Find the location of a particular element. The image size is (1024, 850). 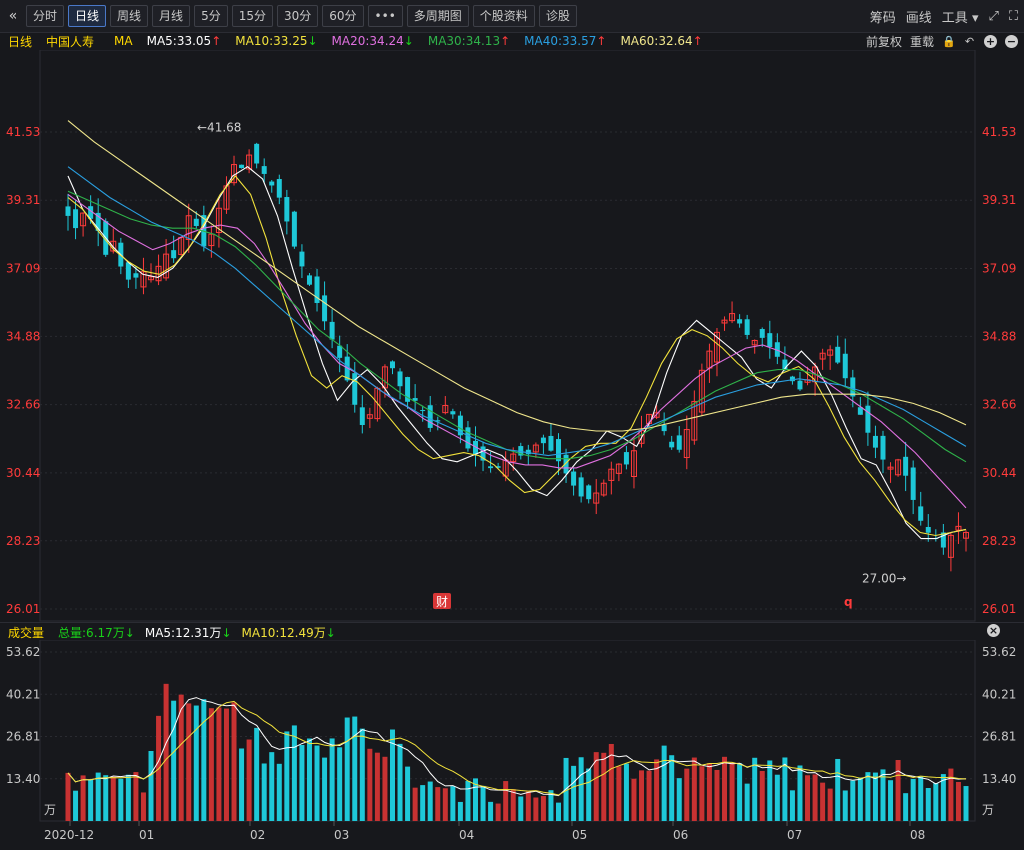

adjust-button: 前复权 is located at coordinates (883, 41).